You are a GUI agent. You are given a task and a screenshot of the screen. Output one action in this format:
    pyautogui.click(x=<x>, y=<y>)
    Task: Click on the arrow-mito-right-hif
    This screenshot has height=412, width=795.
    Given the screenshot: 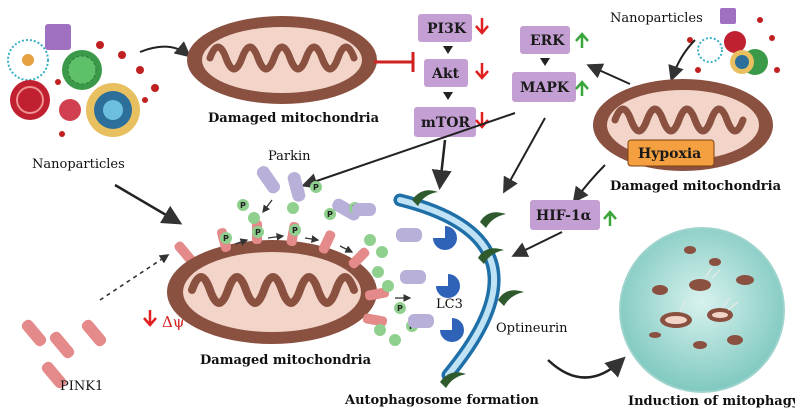 What is the action you would take?
    pyautogui.click(x=589, y=184)
    